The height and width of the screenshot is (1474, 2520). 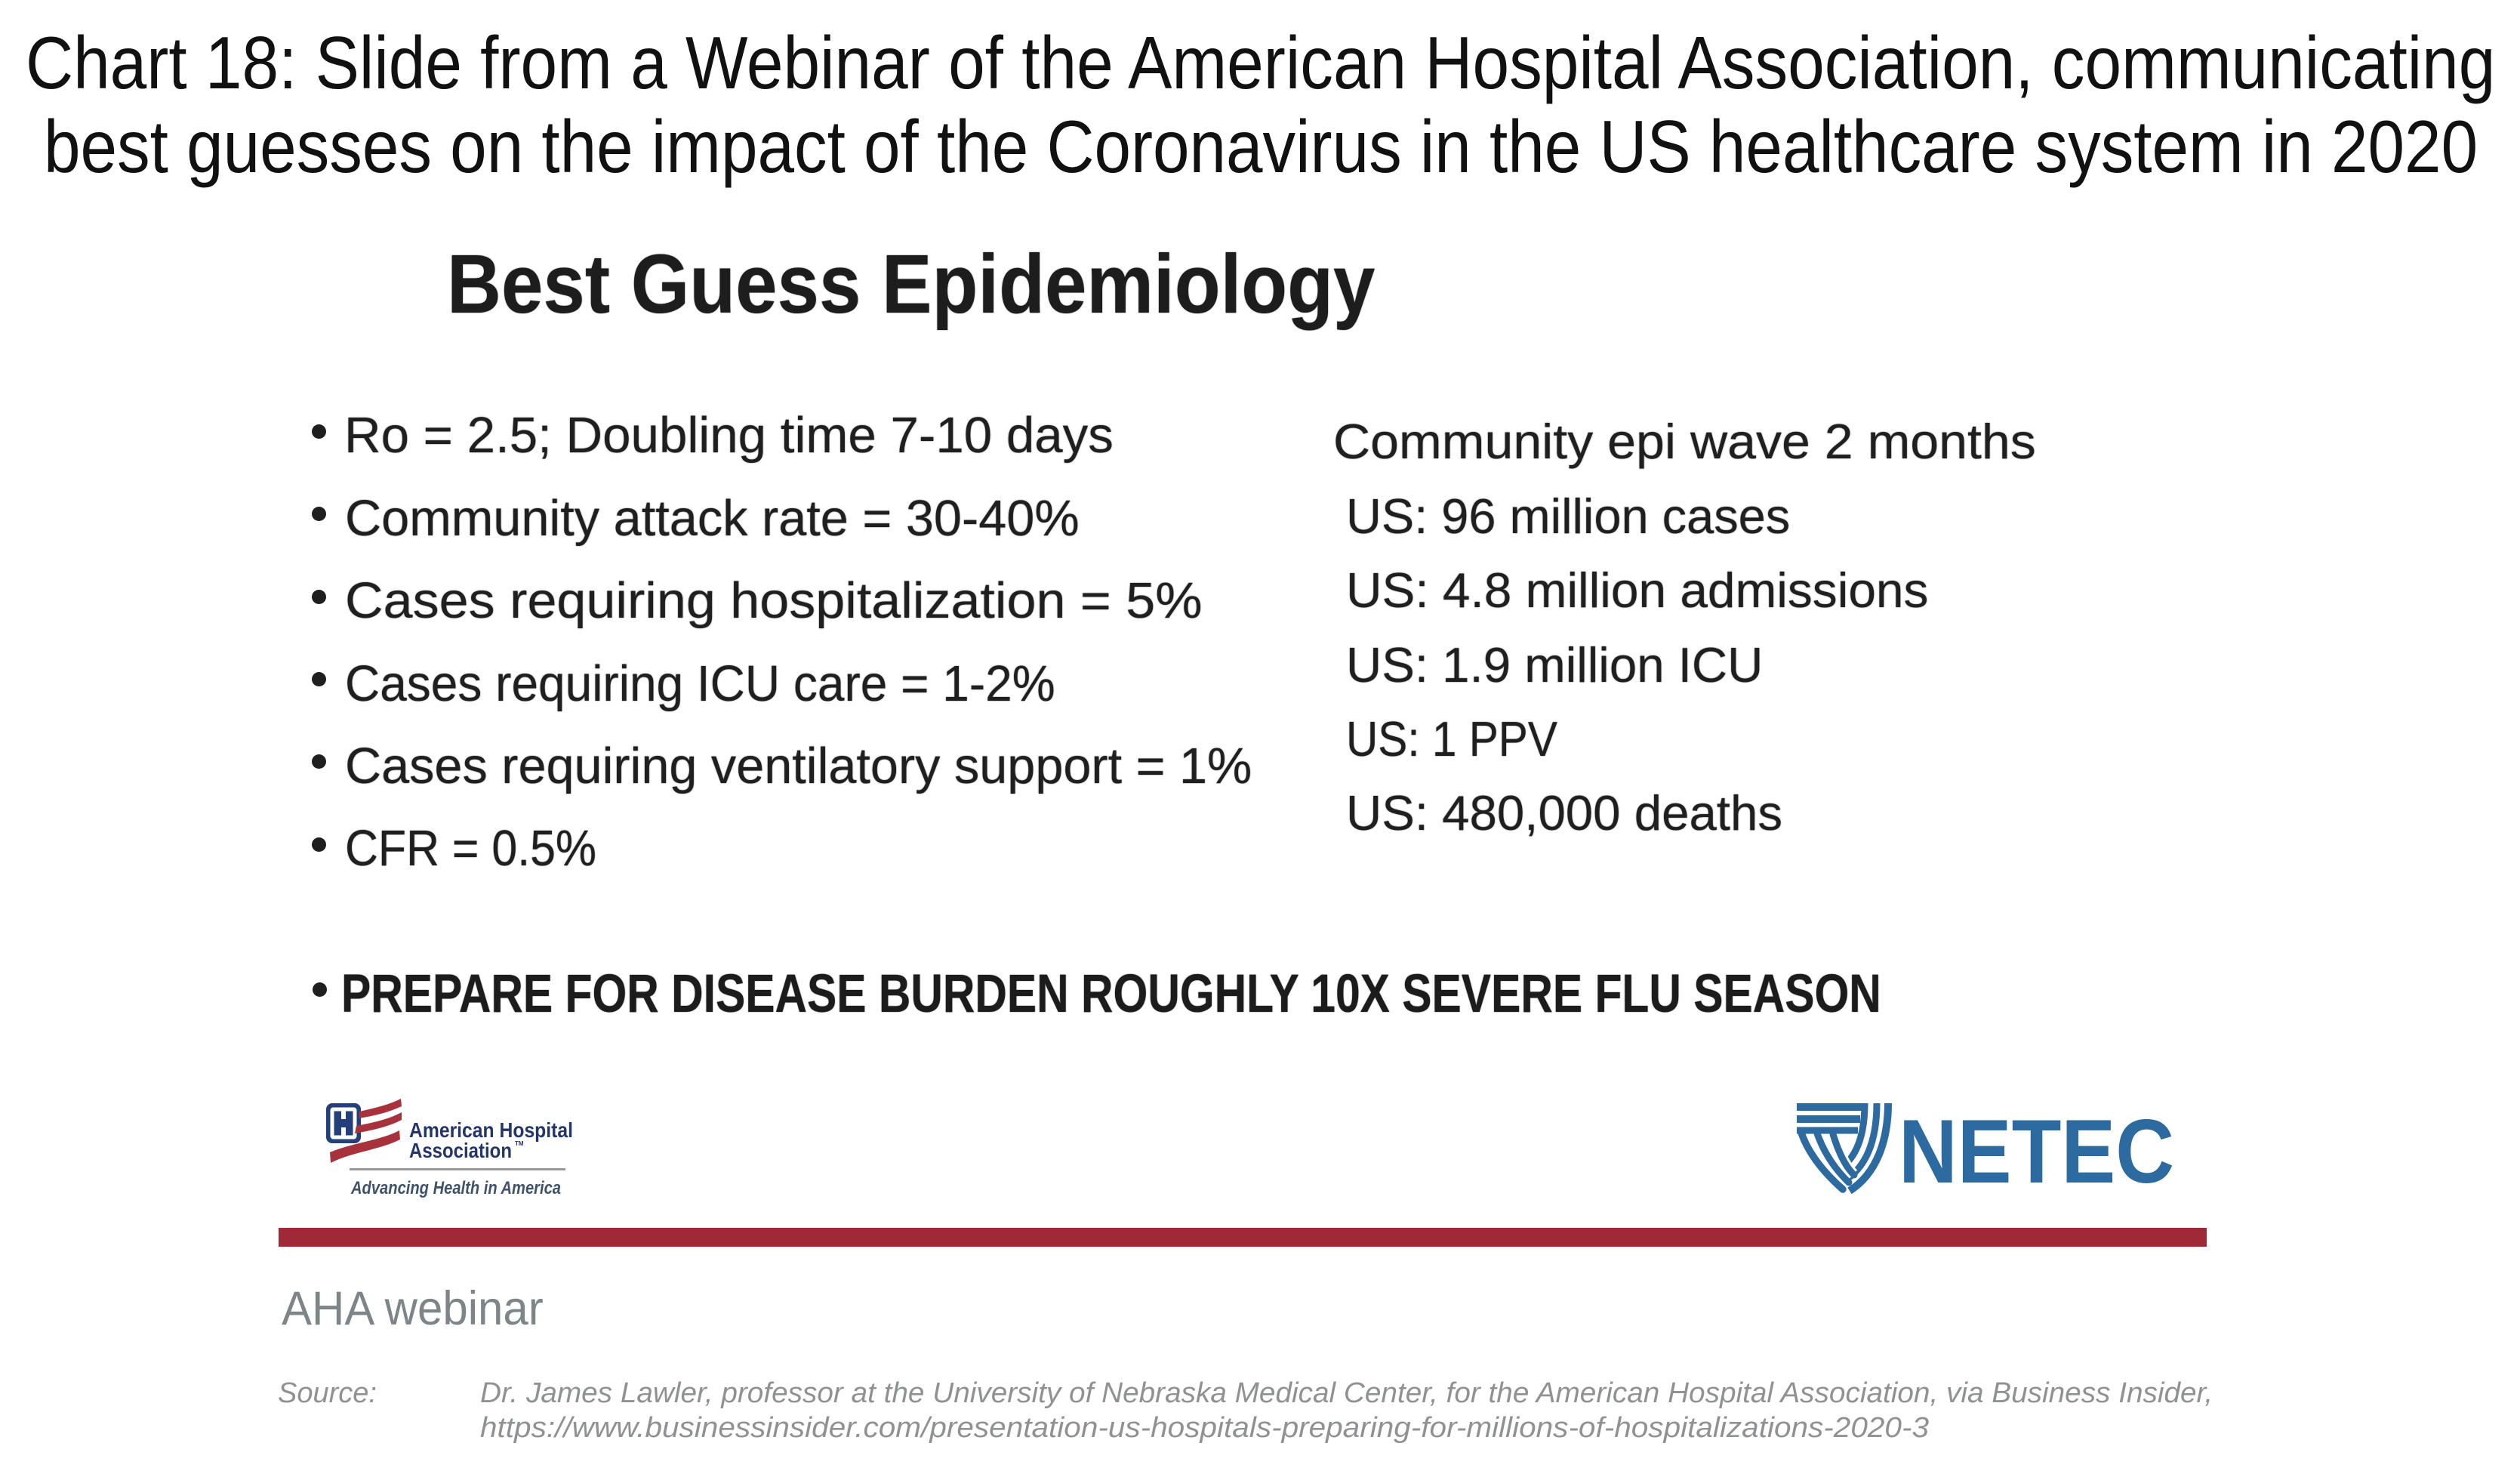 What do you see at coordinates (2037, 1151) in the screenshot?
I see `svg-text: NETEC` at bounding box center [2037, 1151].